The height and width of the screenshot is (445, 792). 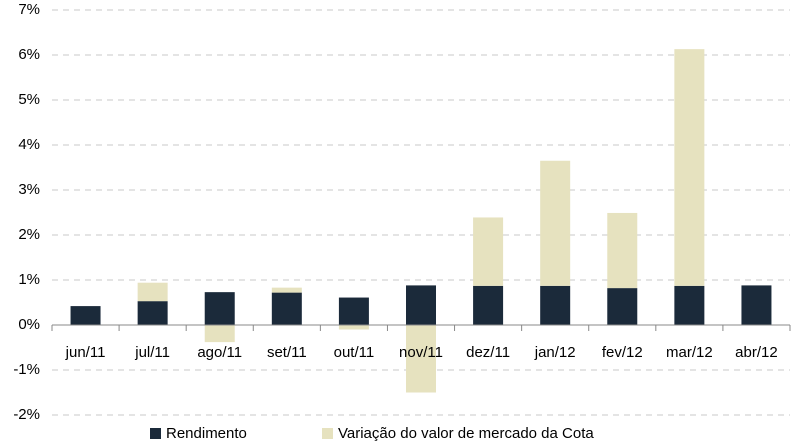 I want to click on y-tick-label: 4%, so click(x=29, y=144).